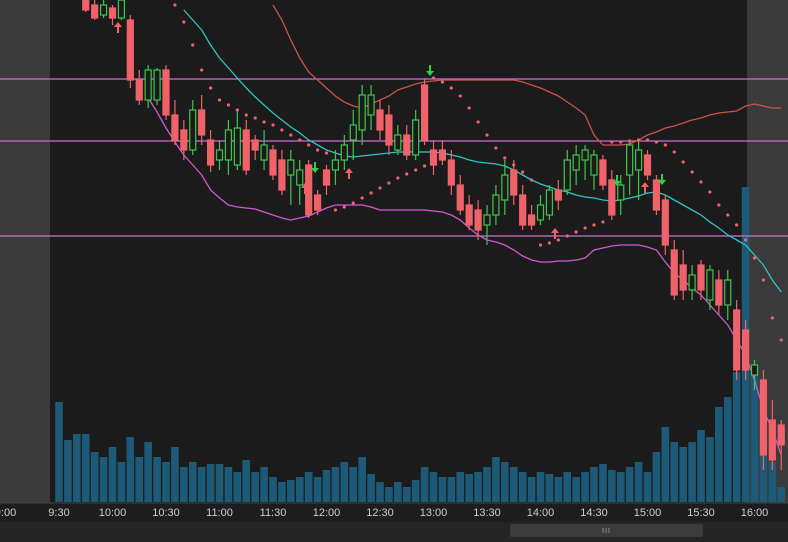 This screenshot has height=542, width=788. Describe the element at coordinates (430, 70) in the screenshot. I see `sell-arrow` at that location.